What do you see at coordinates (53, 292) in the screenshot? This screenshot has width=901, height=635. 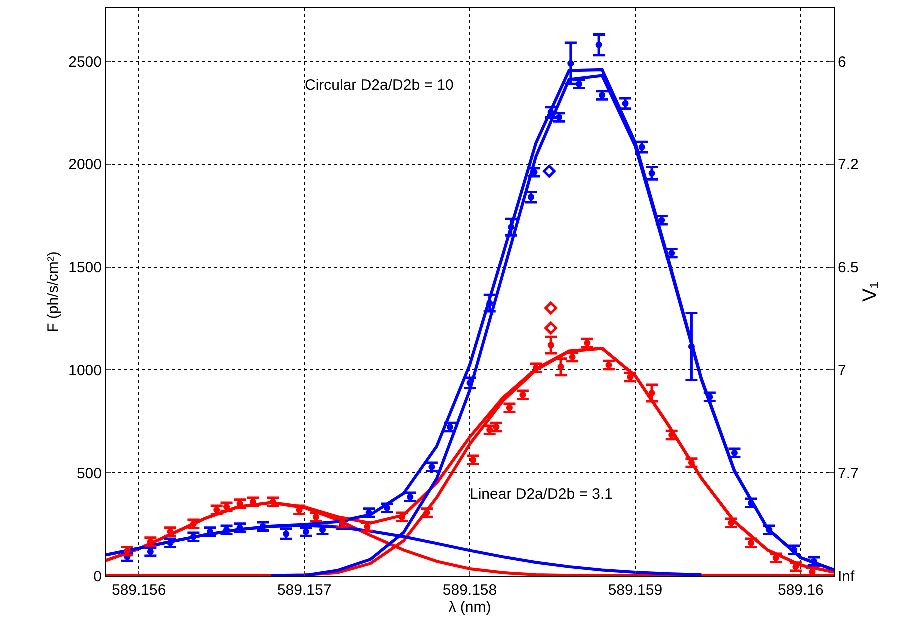 I see `y-axis-title: F (ph/s/cm²)` at bounding box center [53, 292].